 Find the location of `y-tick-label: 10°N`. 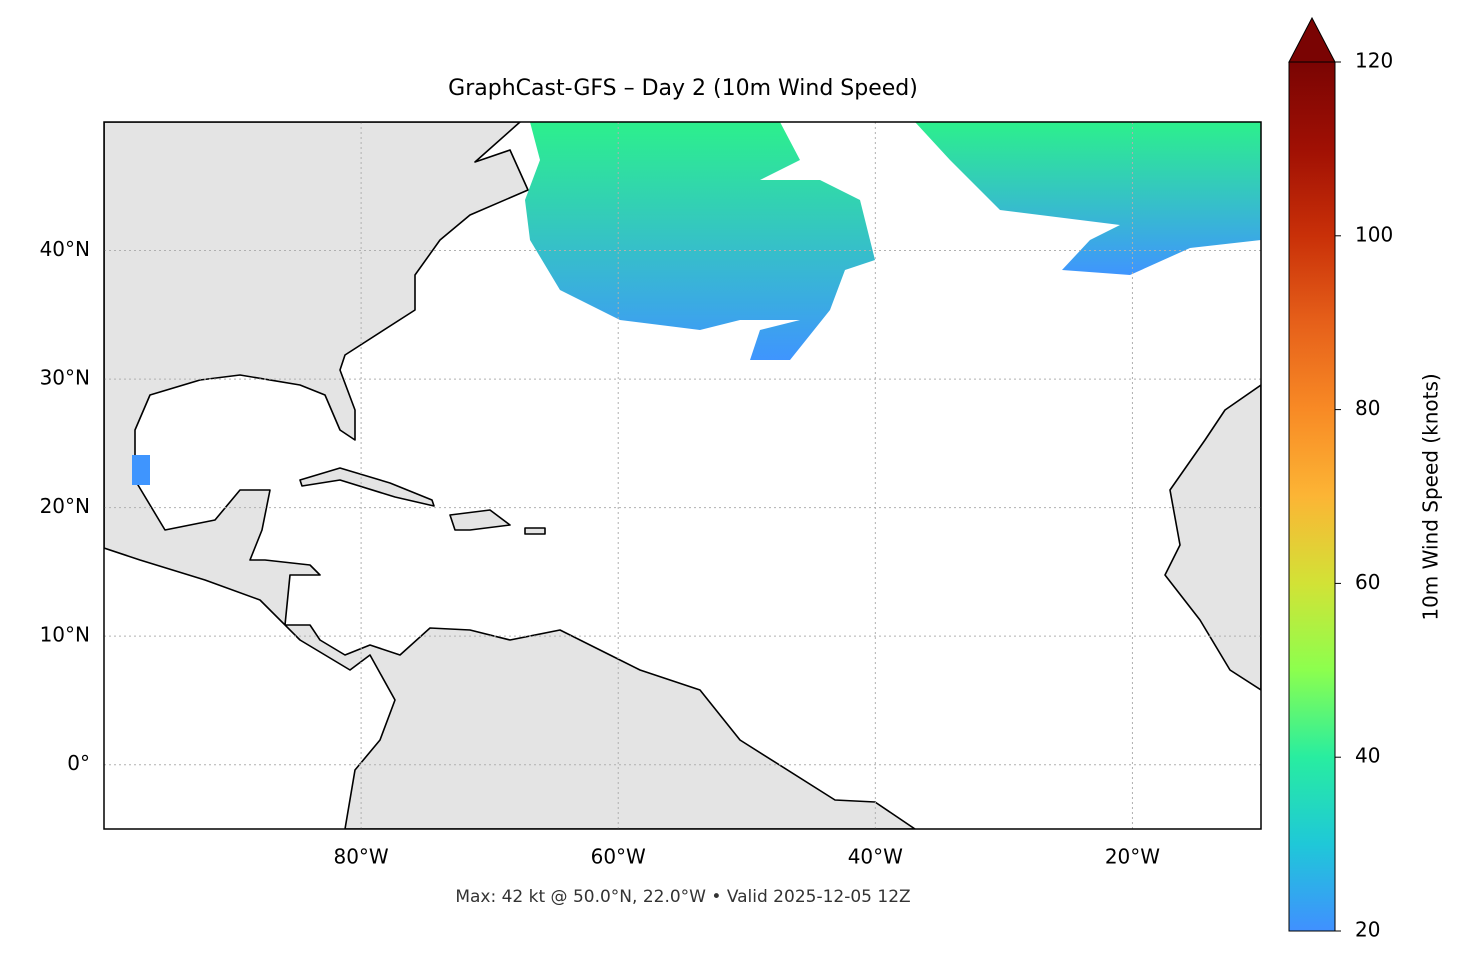

y-tick-label: 10°N is located at coordinates (65, 635).